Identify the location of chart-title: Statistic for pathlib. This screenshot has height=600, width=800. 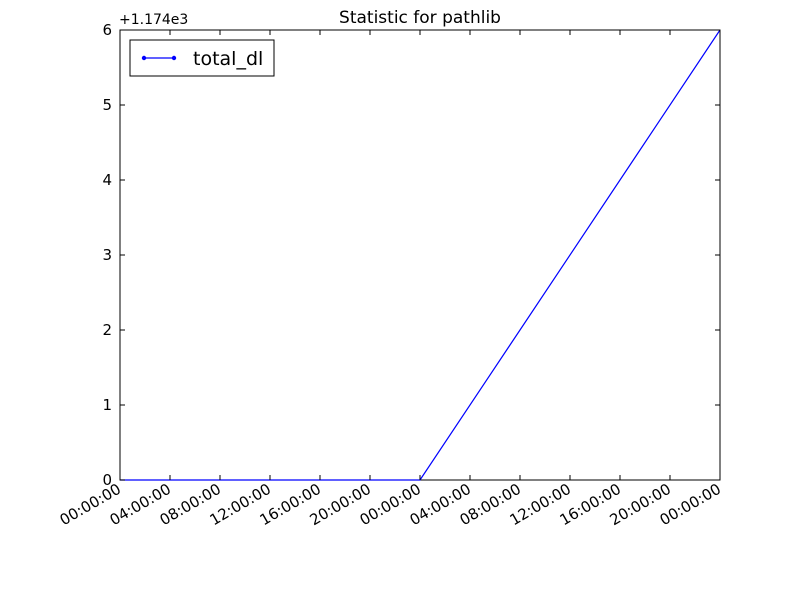
(420, 18).